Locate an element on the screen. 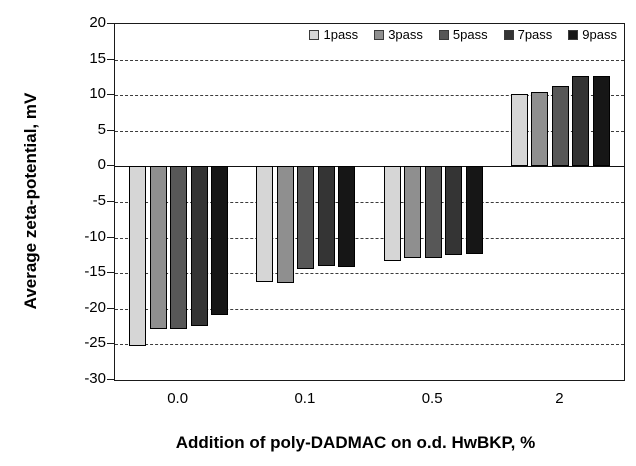  bar-9pass-0.0 is located at coordinates (220, 241).